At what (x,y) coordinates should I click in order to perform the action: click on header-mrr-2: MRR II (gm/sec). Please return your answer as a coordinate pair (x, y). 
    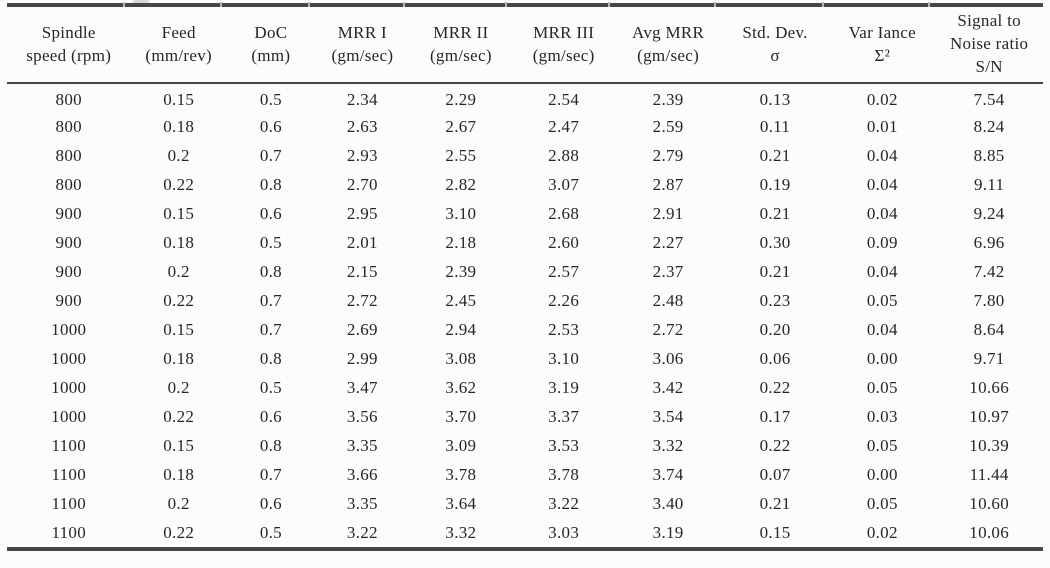
    Looking at the image, I should click on (460, 45).